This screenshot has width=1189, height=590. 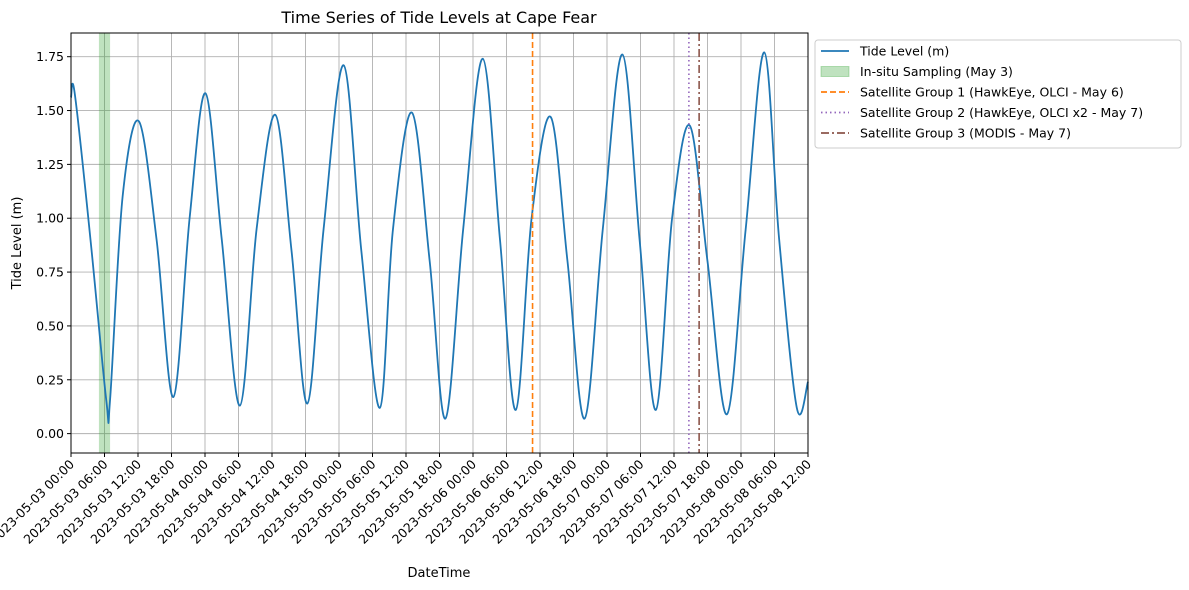 I want to click on legend-tide-level: Tide Level (m), so click(x=885, y=51).